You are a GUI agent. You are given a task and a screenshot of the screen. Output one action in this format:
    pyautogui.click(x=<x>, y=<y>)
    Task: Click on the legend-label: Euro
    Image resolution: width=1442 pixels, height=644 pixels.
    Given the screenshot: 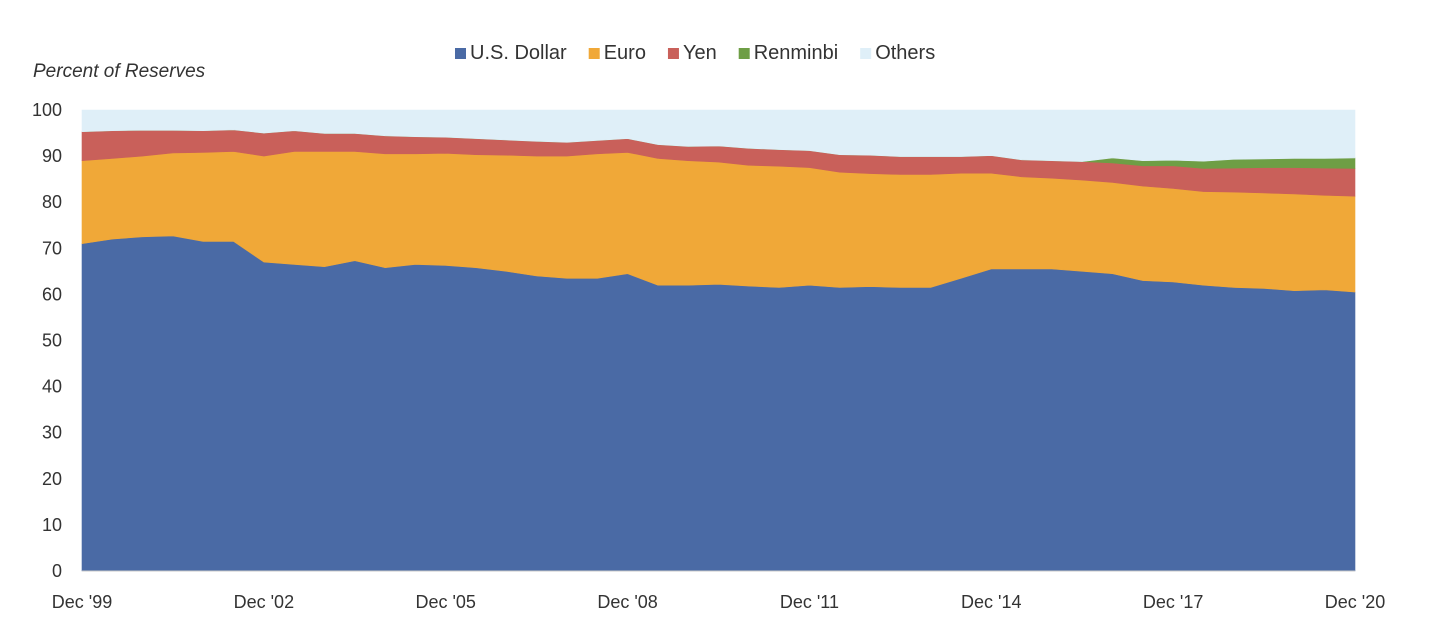 What is the action you would take?
    pyautogui.click(x=625, y=53)
    